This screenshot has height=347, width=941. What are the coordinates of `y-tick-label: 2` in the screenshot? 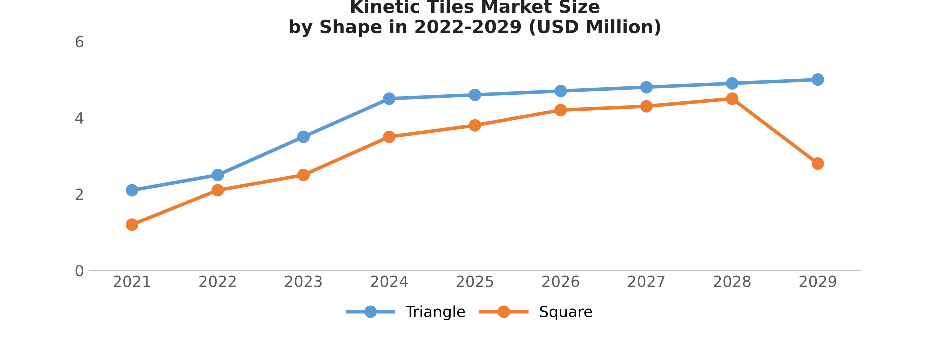 It's located at (80, 194).